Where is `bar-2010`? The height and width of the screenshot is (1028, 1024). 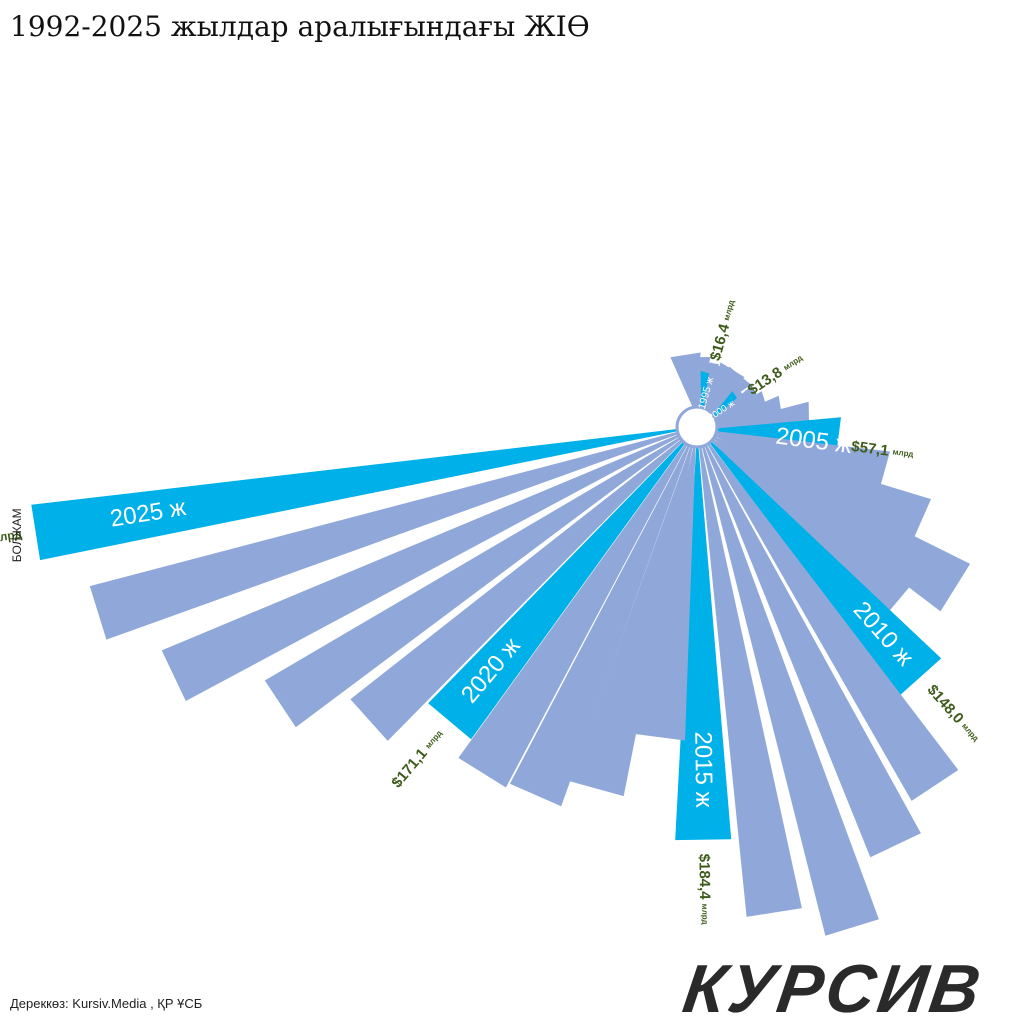
bar-2010 is located at coordinates (825, 568).